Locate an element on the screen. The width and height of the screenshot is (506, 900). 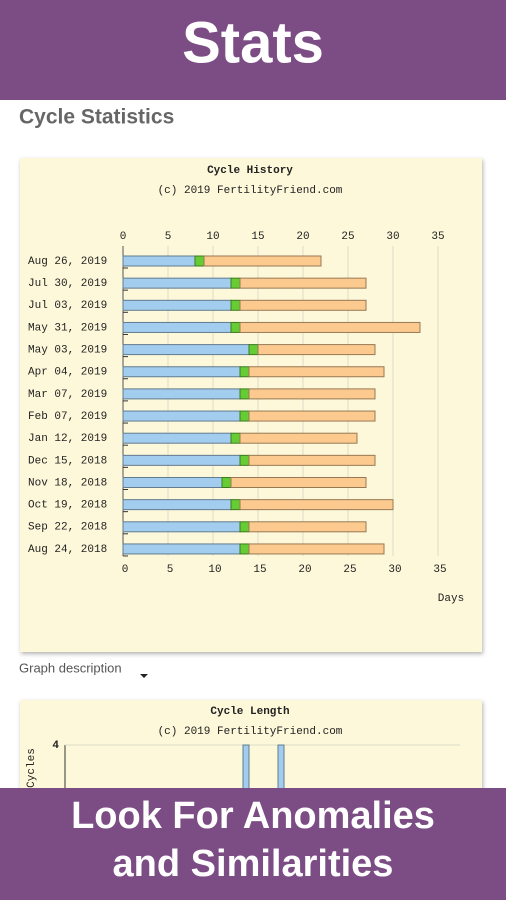
top-banner is located at coordinates (253, 50).